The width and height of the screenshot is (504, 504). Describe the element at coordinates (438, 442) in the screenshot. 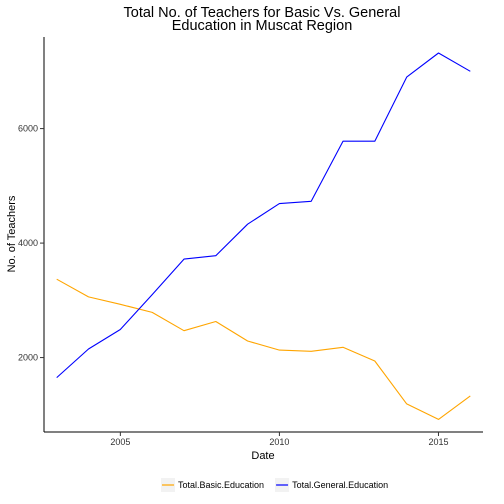

I see `x-tick-label: 2015` at that location.